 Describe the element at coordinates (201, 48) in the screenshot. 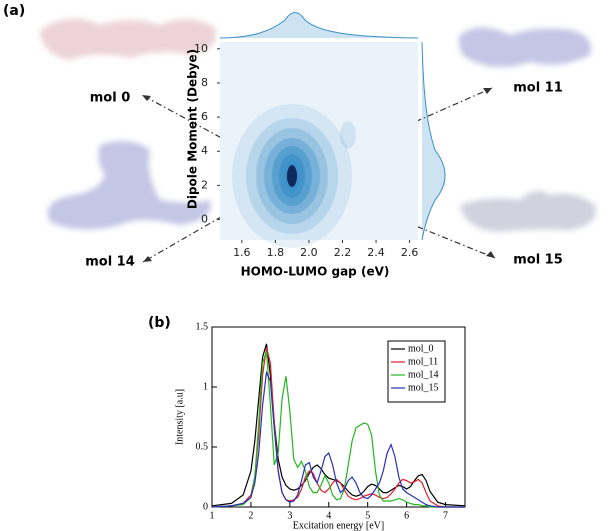

I see `y-tick-label: 10` at that location.